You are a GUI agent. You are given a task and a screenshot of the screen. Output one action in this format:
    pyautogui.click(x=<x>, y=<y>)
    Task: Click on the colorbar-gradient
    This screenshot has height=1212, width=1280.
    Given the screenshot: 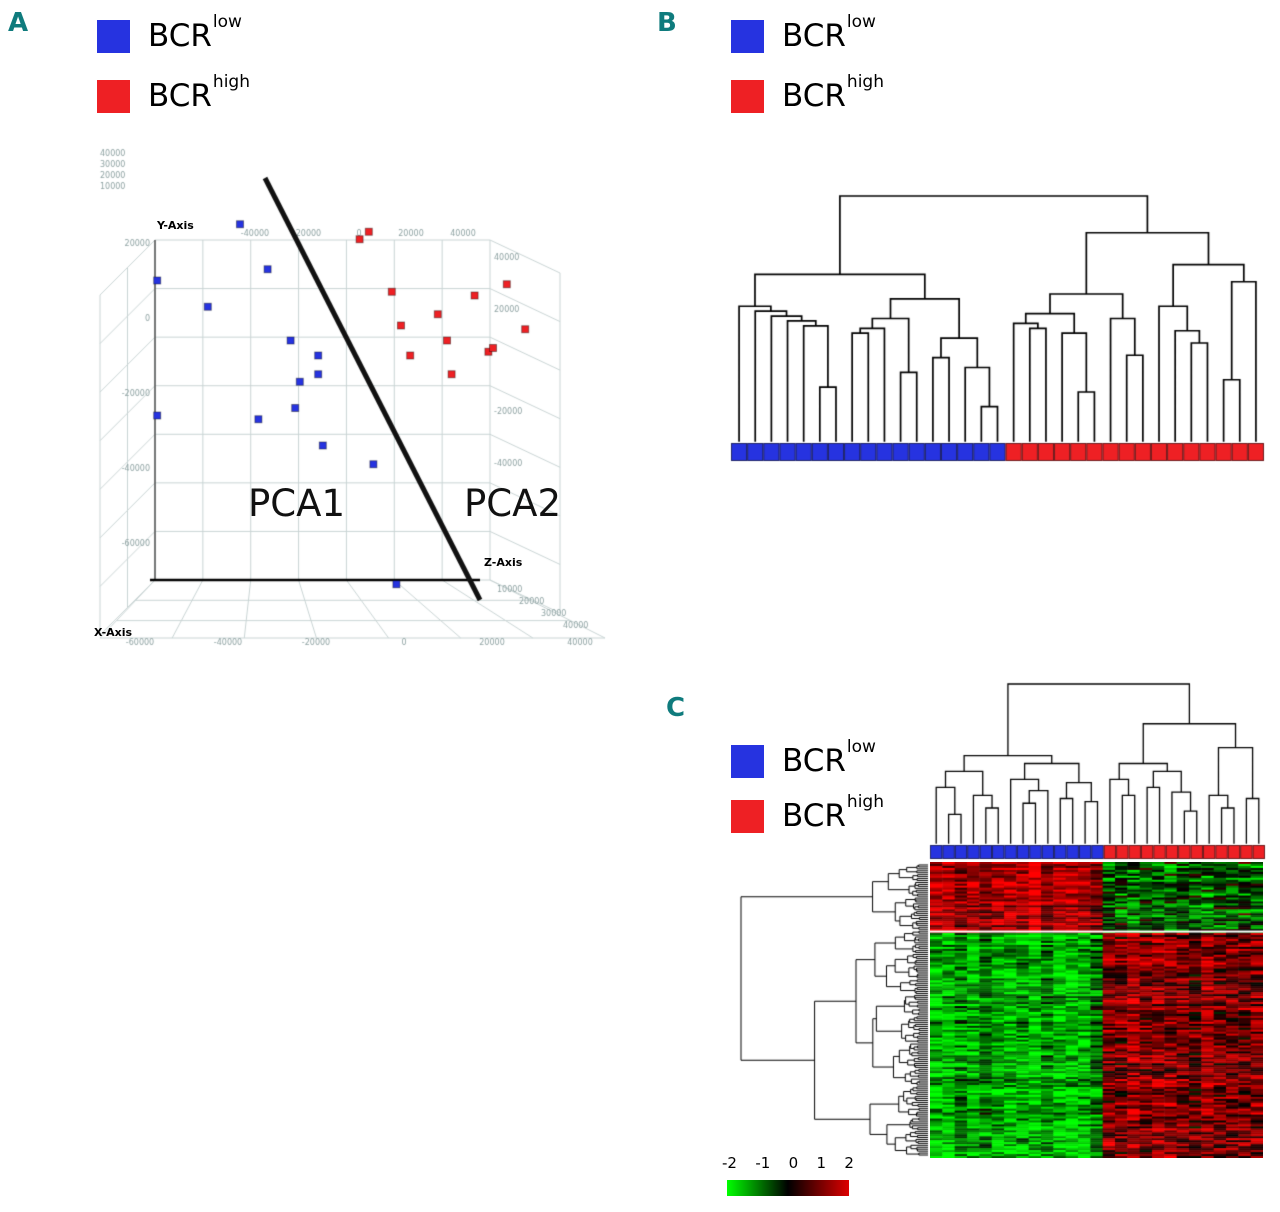 What is the action you would take?
    pyautogui.click(x=788, y=1188)
    